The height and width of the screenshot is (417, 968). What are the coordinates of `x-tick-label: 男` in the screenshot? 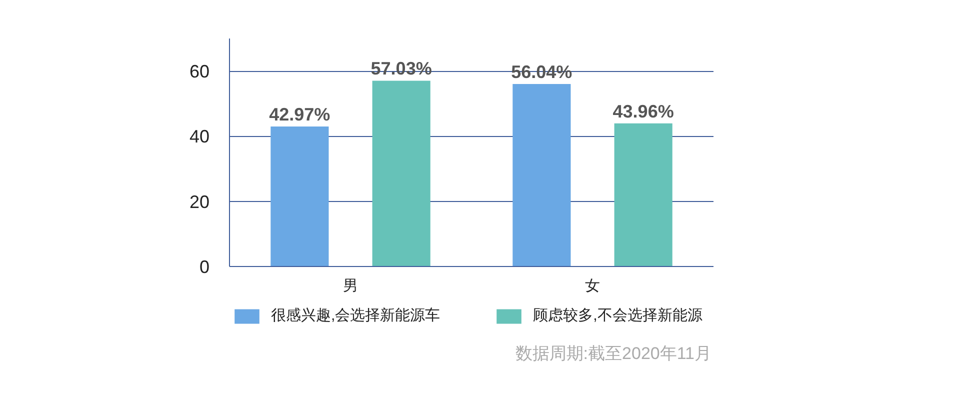 It's located at (350, 286).